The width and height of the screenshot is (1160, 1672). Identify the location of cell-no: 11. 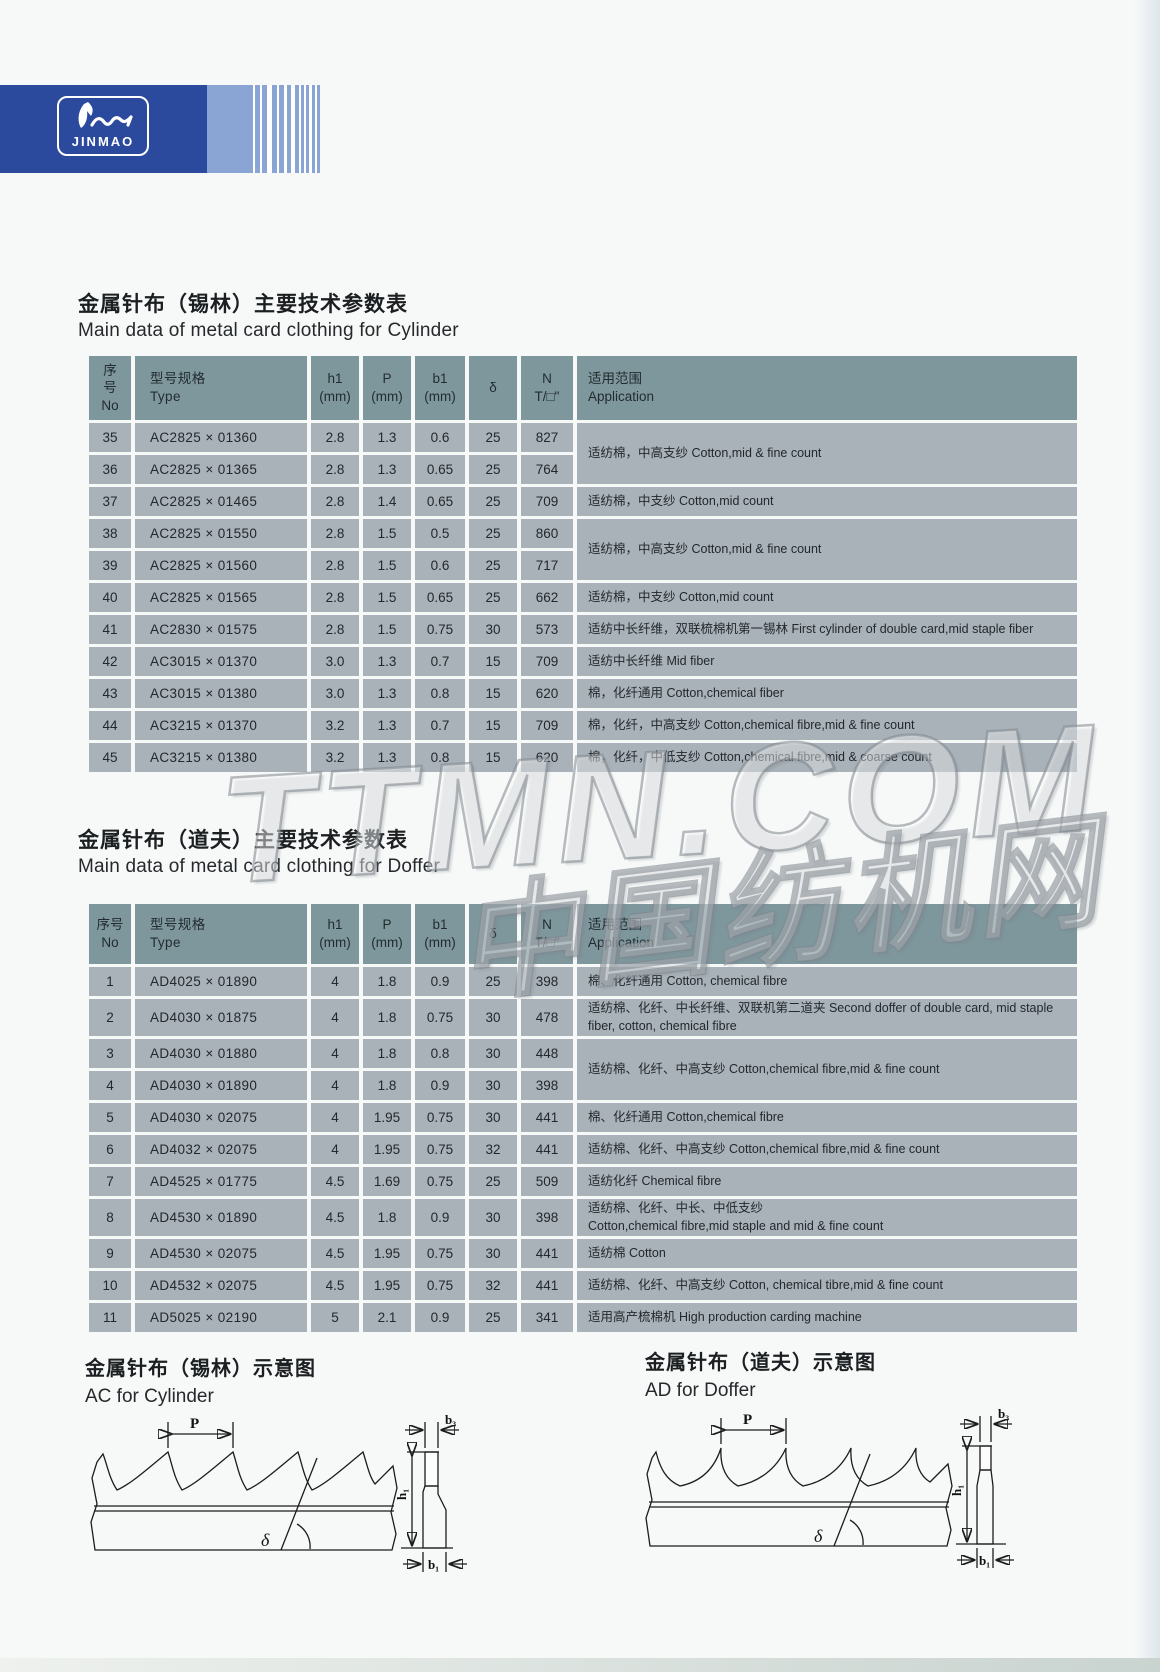
(110, 1317).